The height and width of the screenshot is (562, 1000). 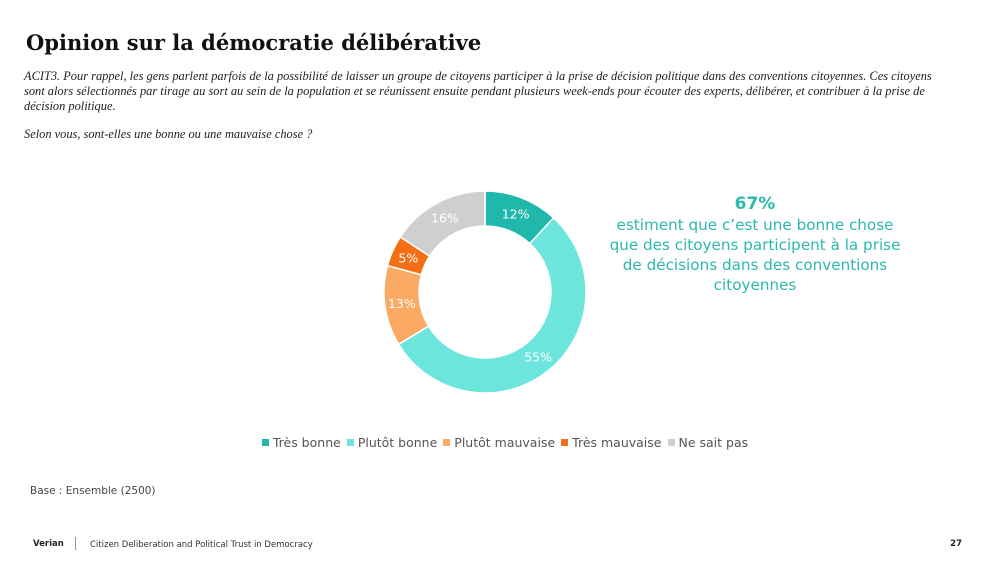 I want to click on data-label-ne-sait-pas: 16%, so click(x=445, y=218).